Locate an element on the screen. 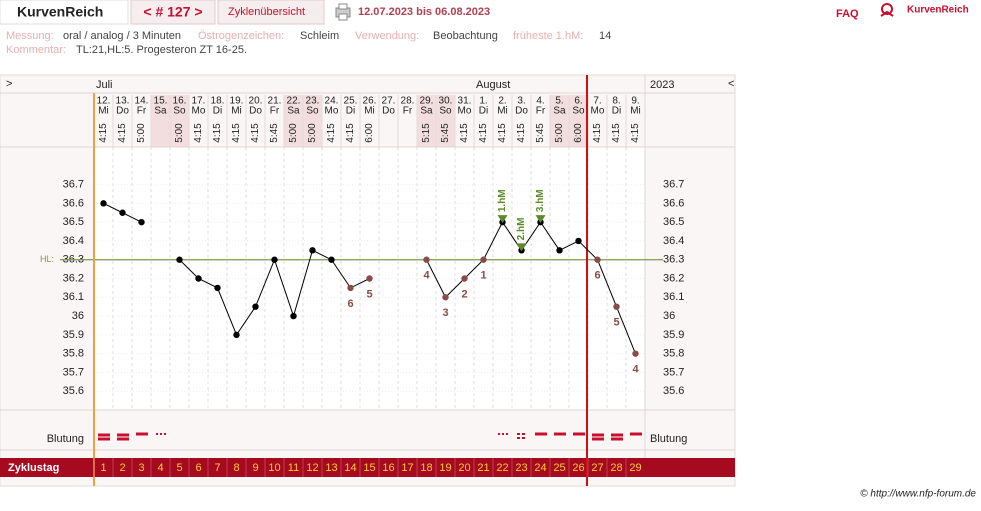 The height and width of the screenshot is (511, 981). date: 9. is located at coordinates (635, 101).